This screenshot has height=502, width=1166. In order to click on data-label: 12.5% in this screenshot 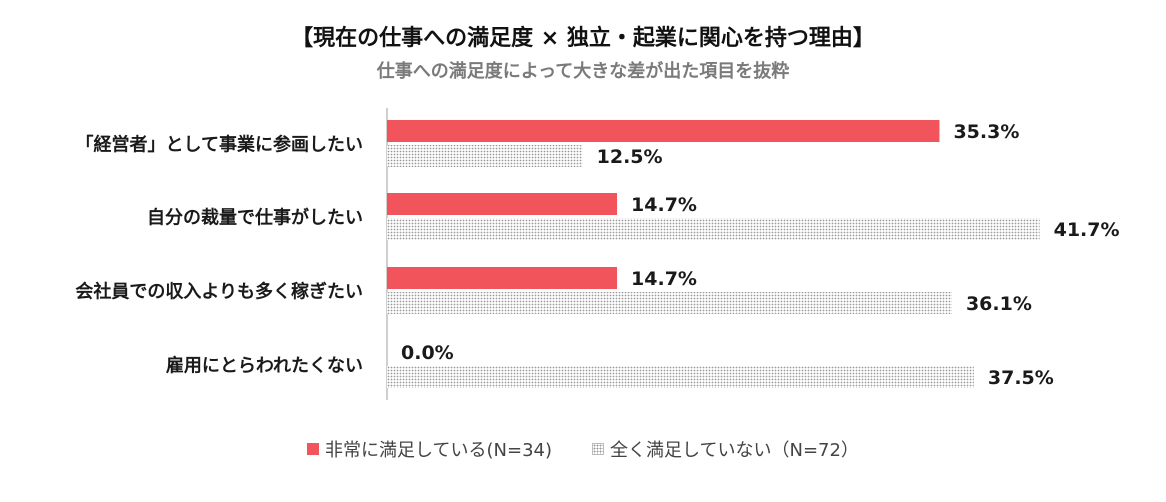, I will do `click(630, 157)`.